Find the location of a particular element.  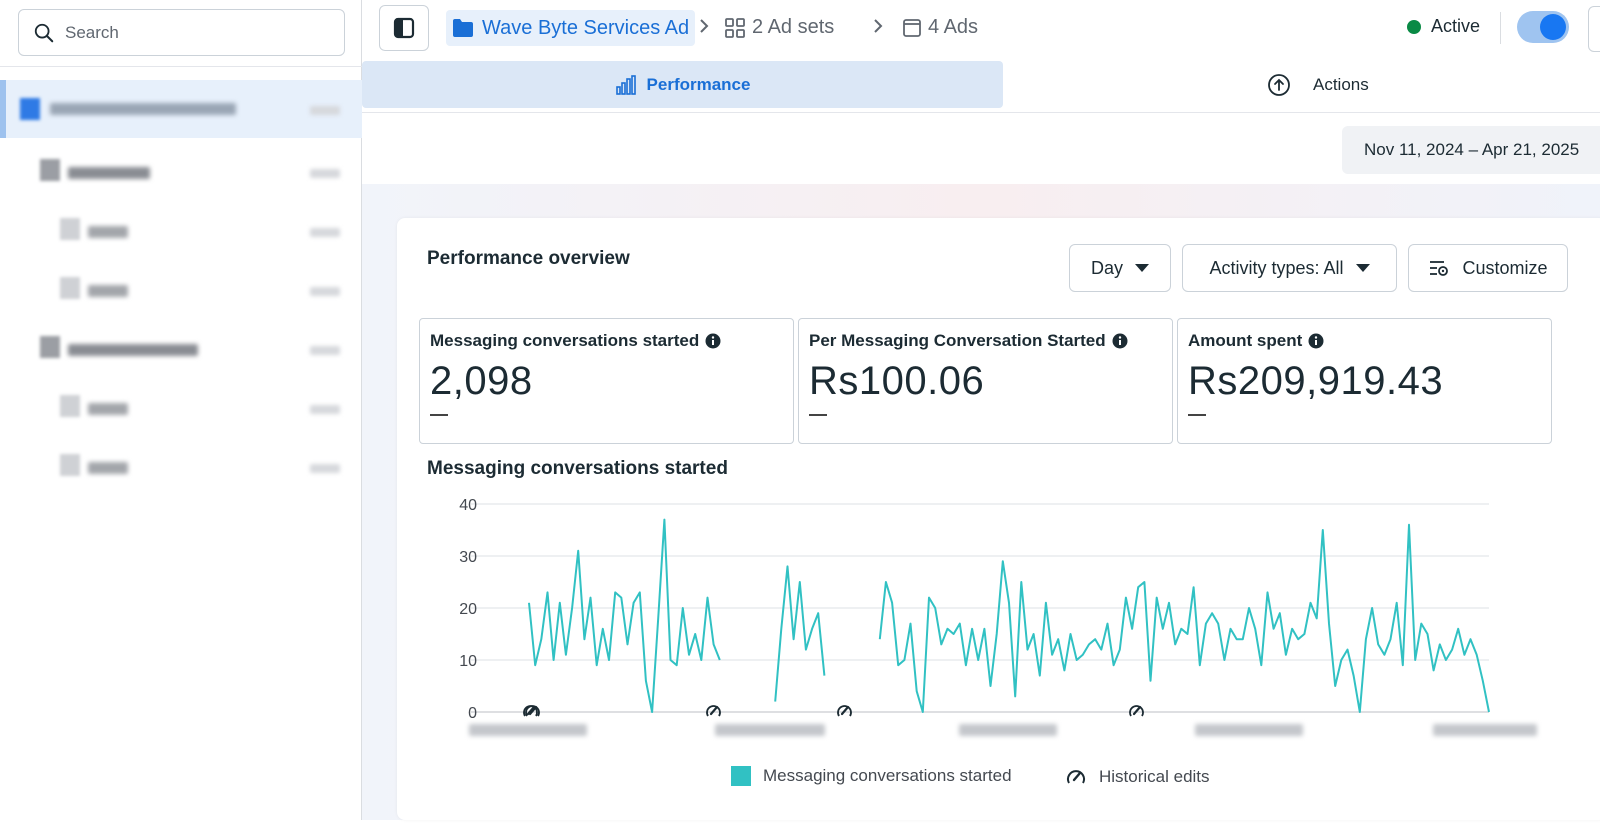

tab-performance-label: Performance is located at coordinates (698, 84).